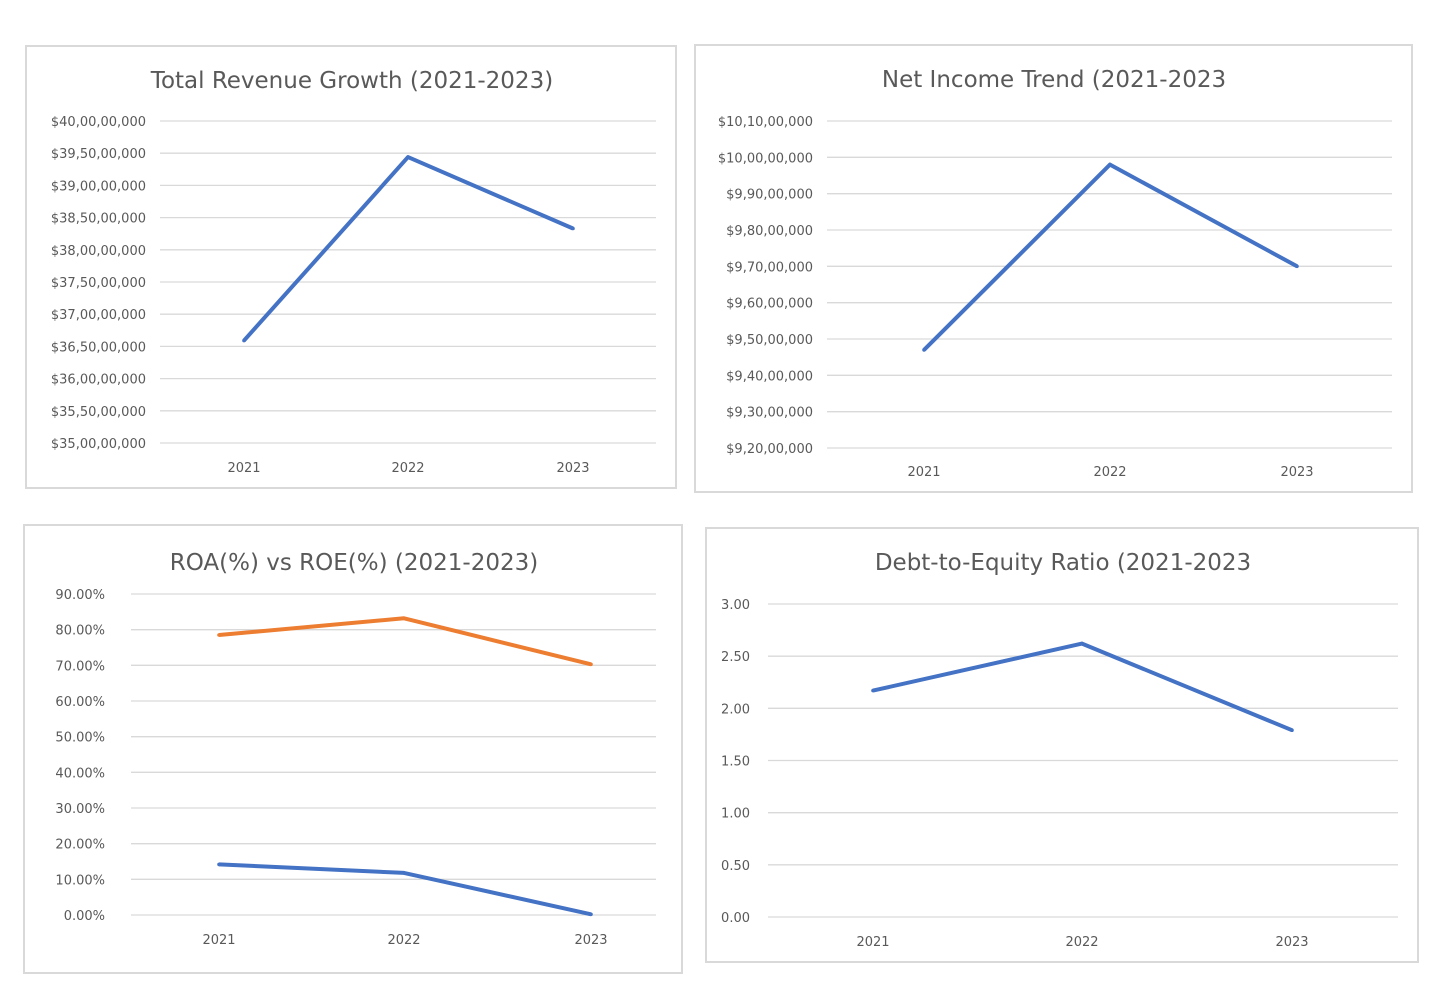  I want to click on y-tick-label: 10.00%, so click(80, 880).